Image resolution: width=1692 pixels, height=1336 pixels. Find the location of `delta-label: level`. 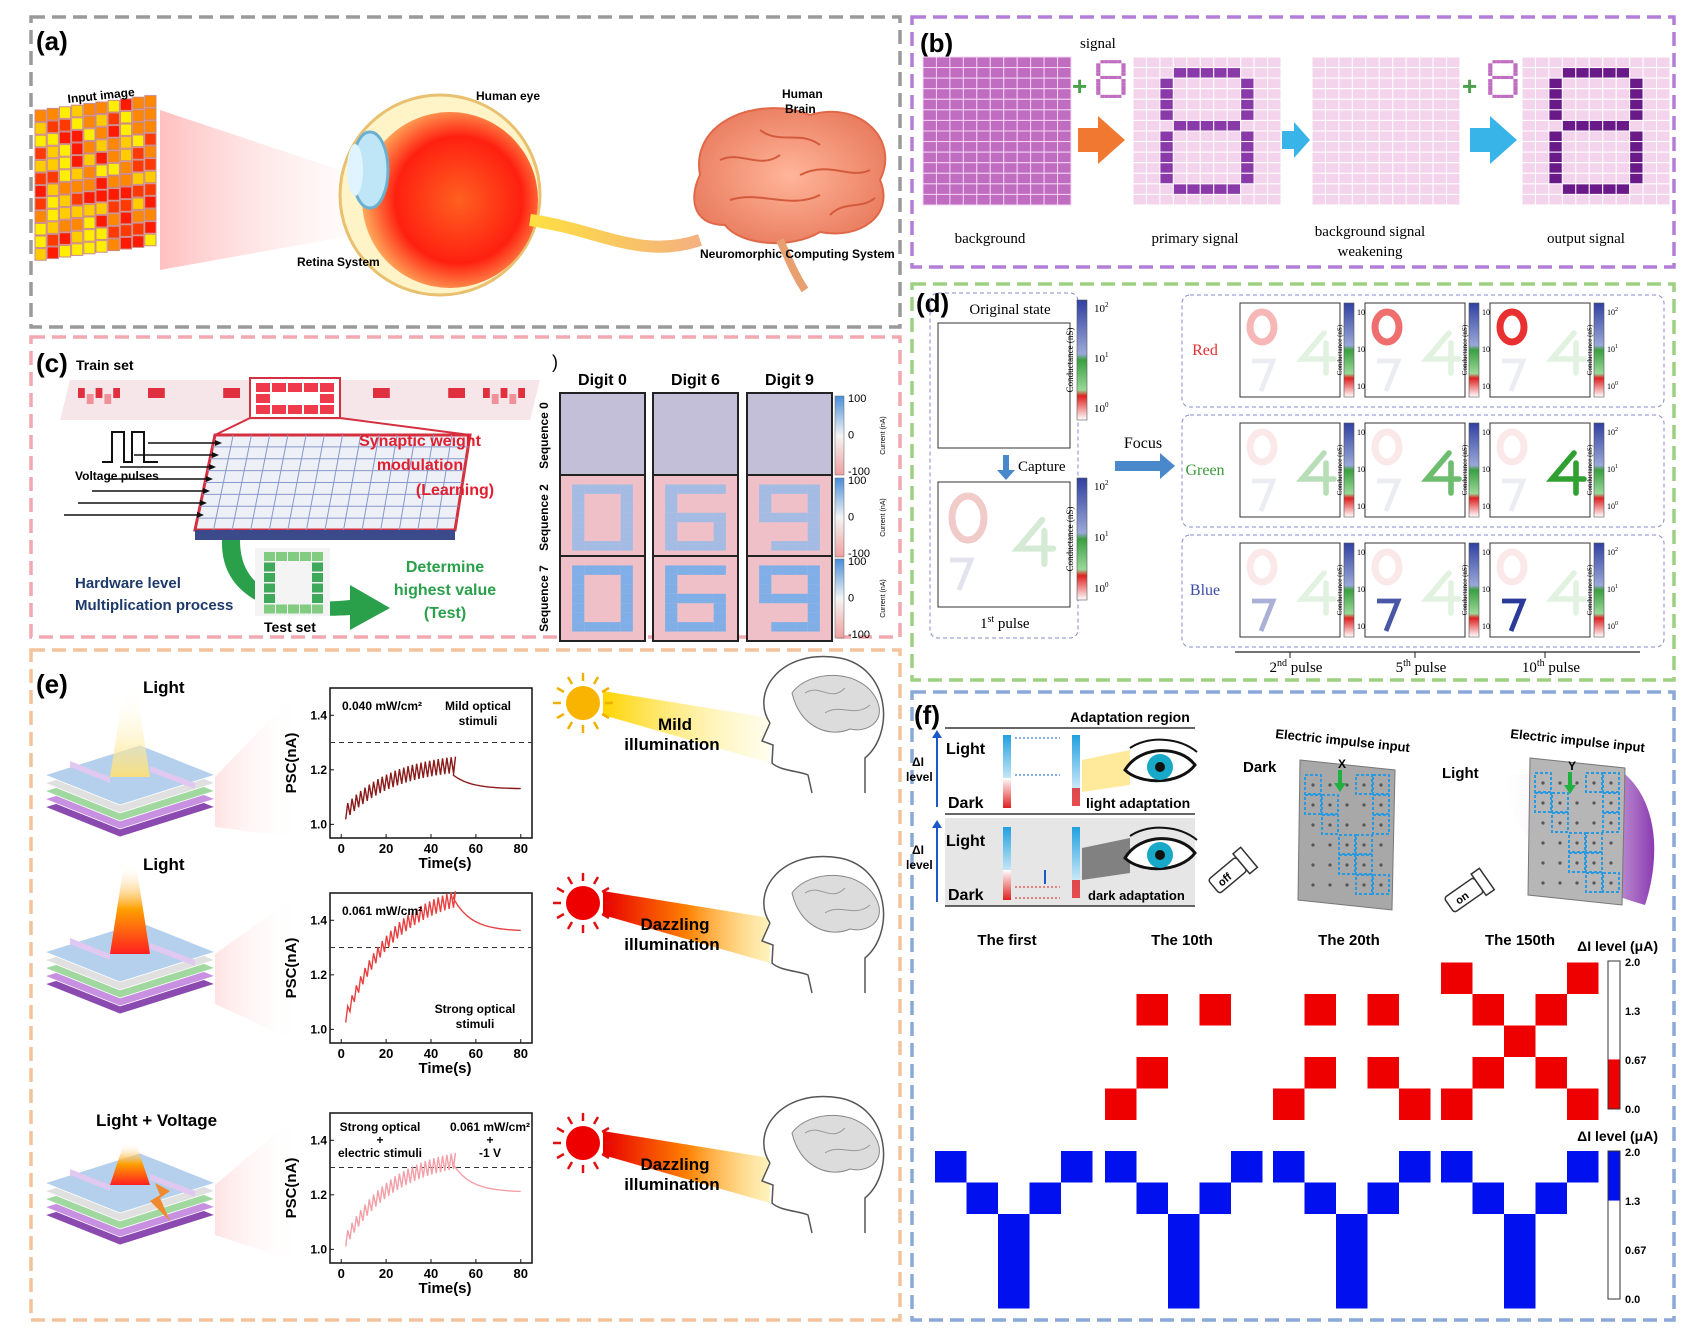

delta-label: level is located at coordinates (919, 777).